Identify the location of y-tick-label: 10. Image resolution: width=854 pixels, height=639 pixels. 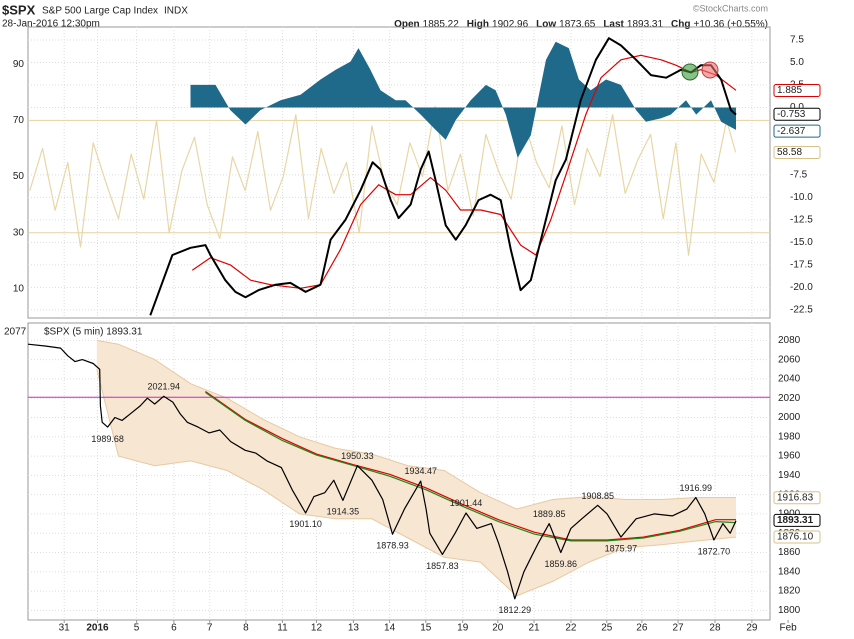
(19, 289).